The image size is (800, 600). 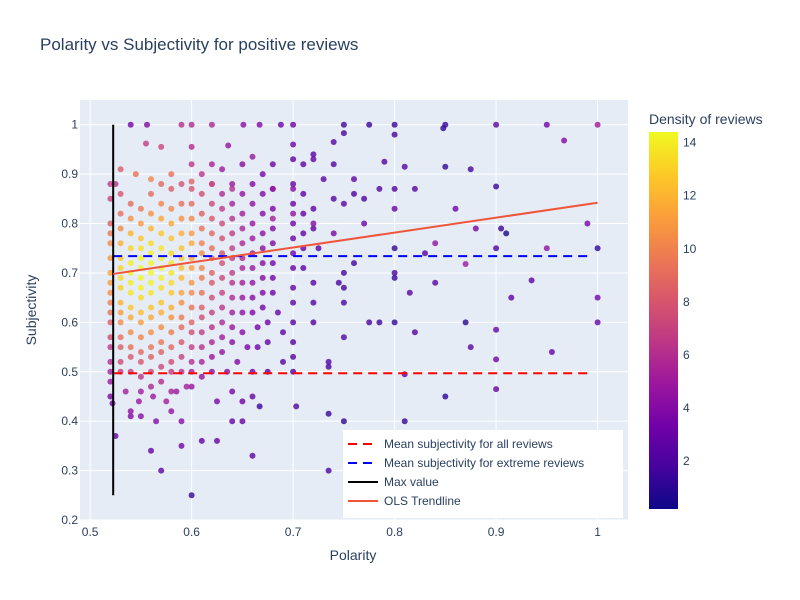 I want to click on reference-line, so click(x=355, y=238).